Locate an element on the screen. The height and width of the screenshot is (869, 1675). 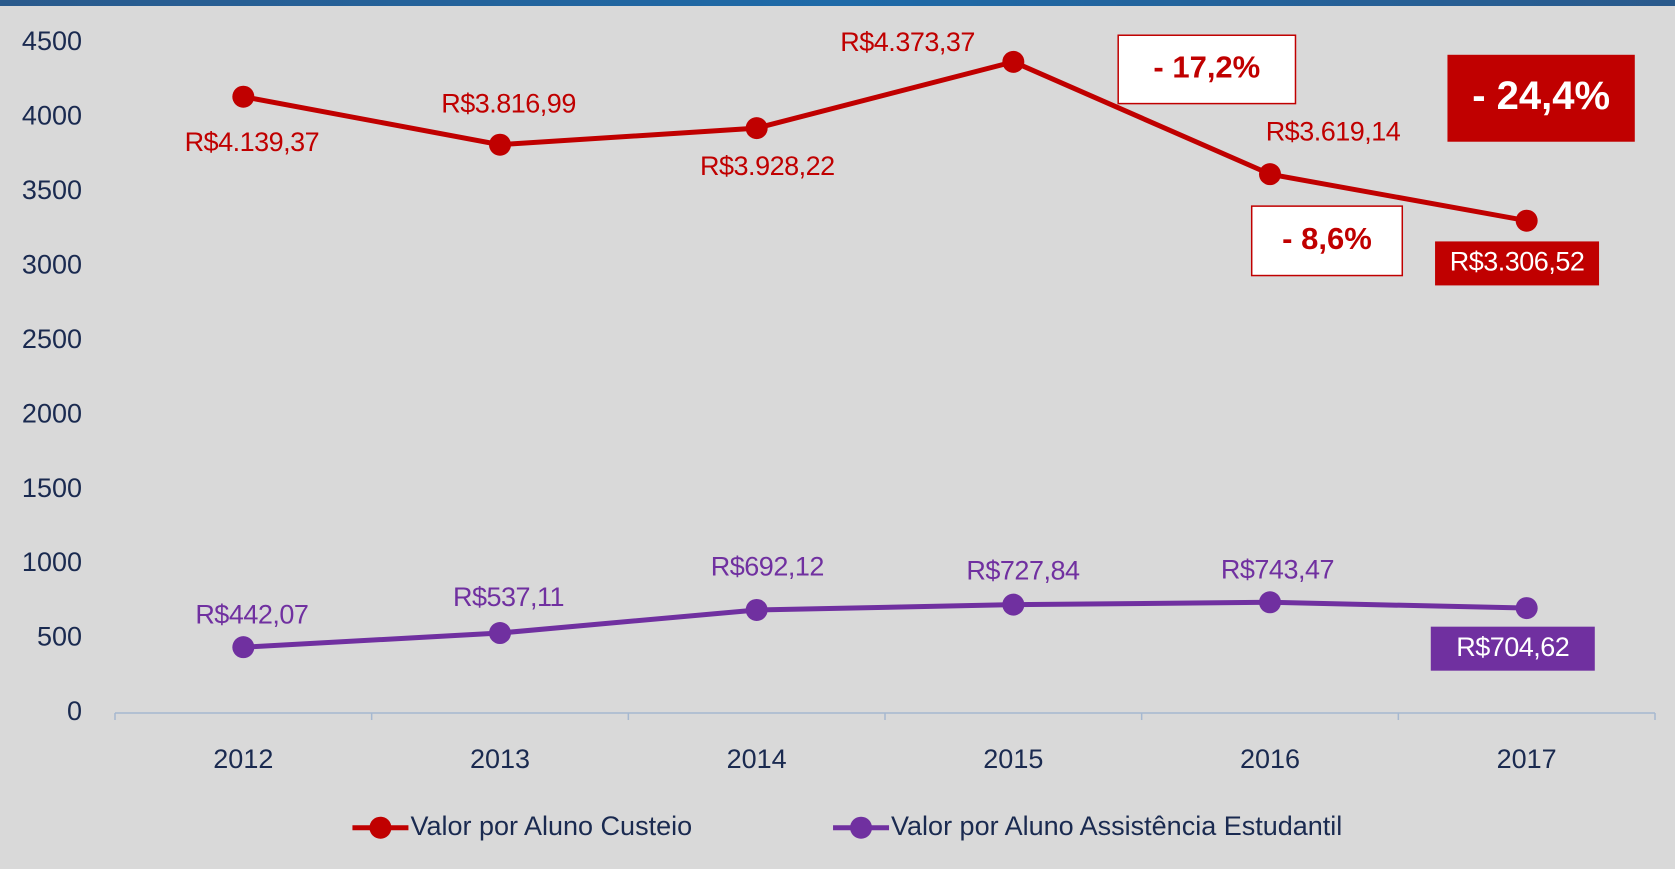
x-tick-label: 2012 is located at coordinates (243, 759).